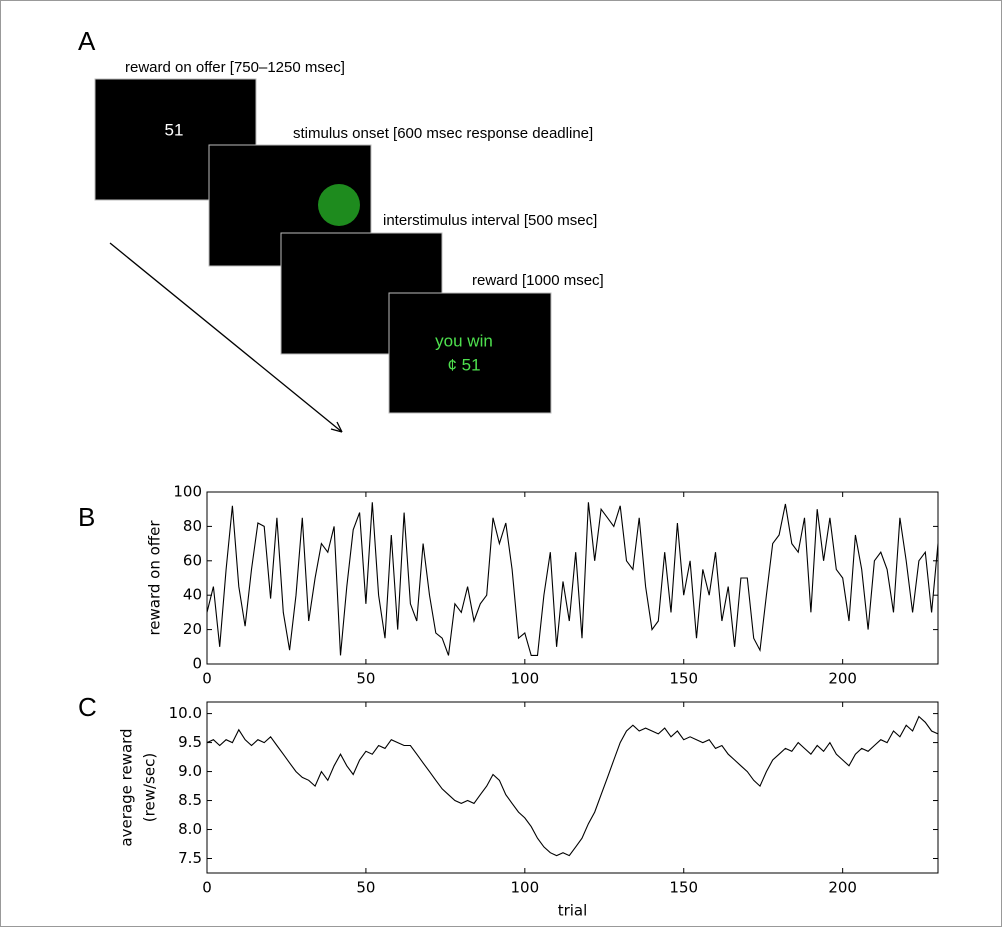 The height and width of the screenshot is (927, 1002). I want to click on y-tick-label: 0, so click(197, 664).